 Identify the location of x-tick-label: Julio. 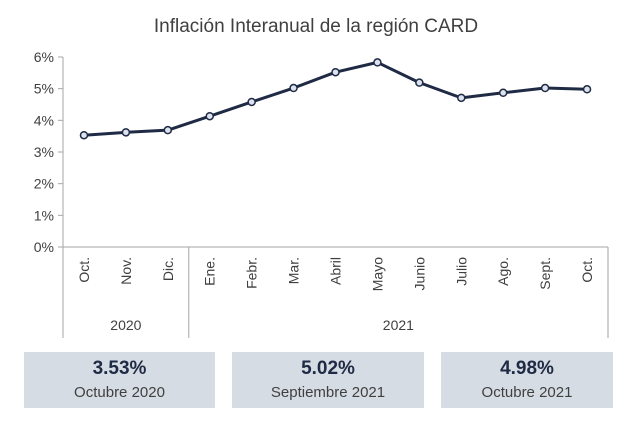
(461, 271).